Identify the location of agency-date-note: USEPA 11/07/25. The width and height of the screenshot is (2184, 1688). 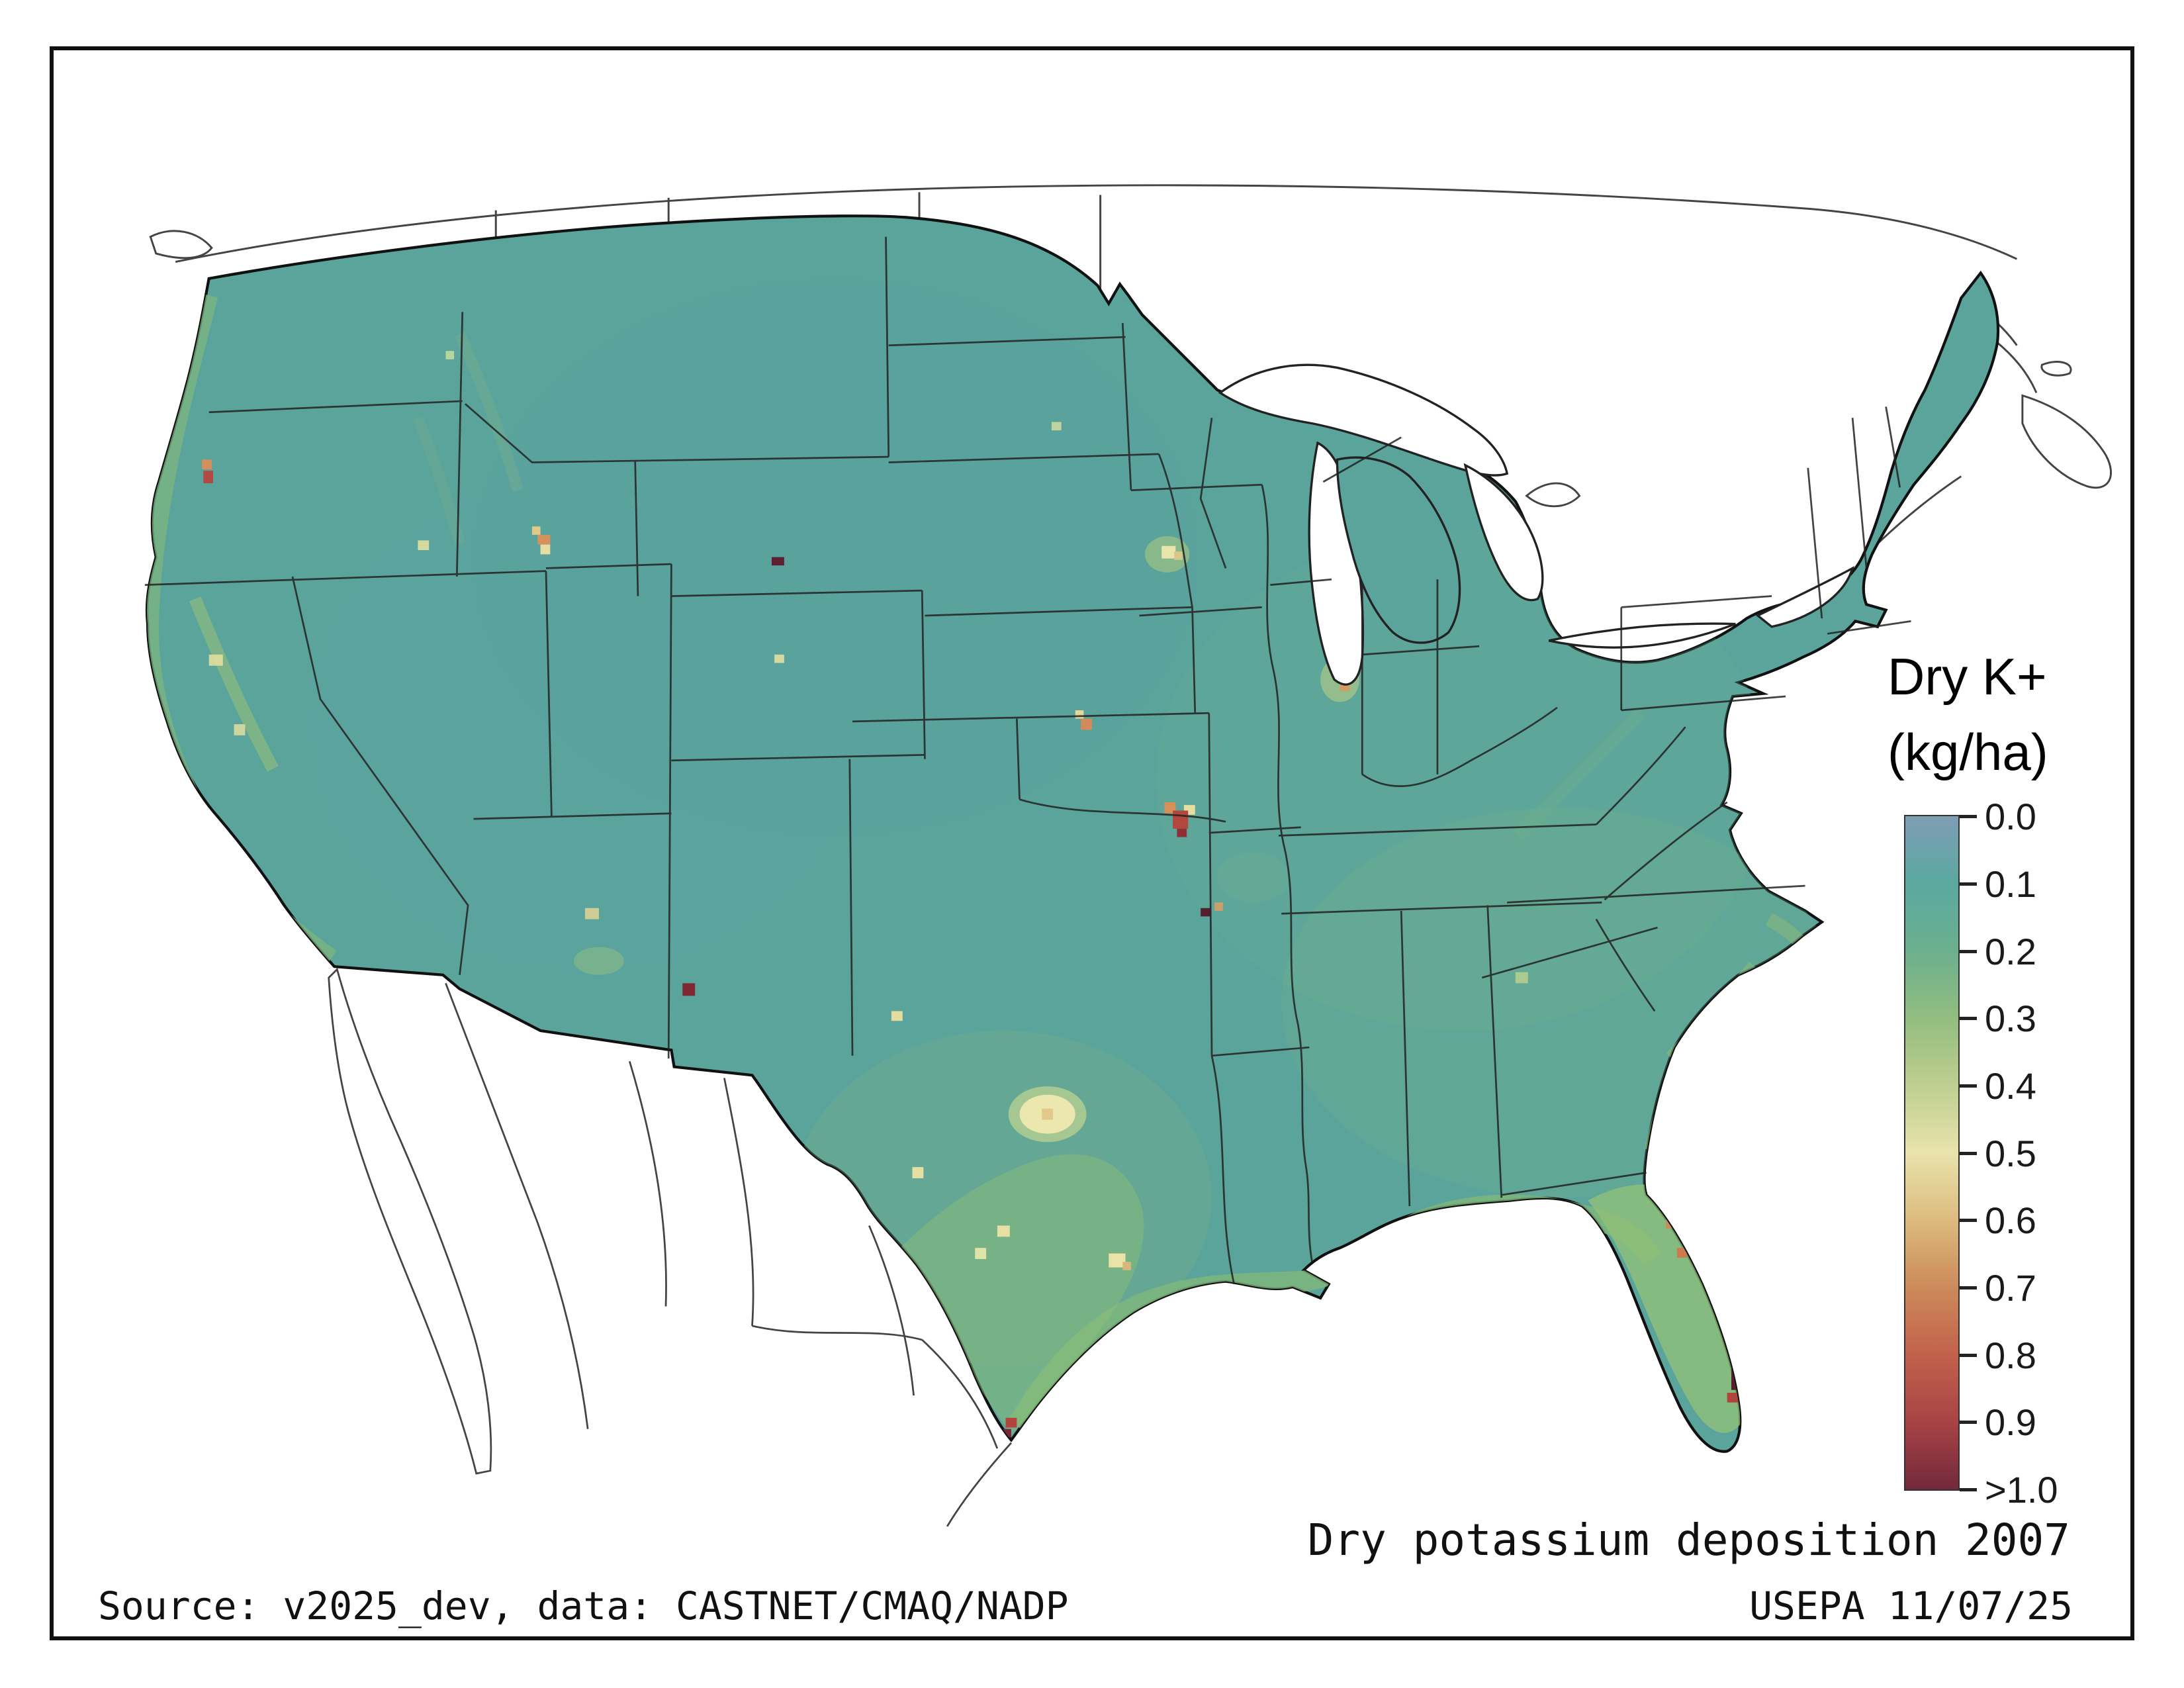
(1911, 1605).